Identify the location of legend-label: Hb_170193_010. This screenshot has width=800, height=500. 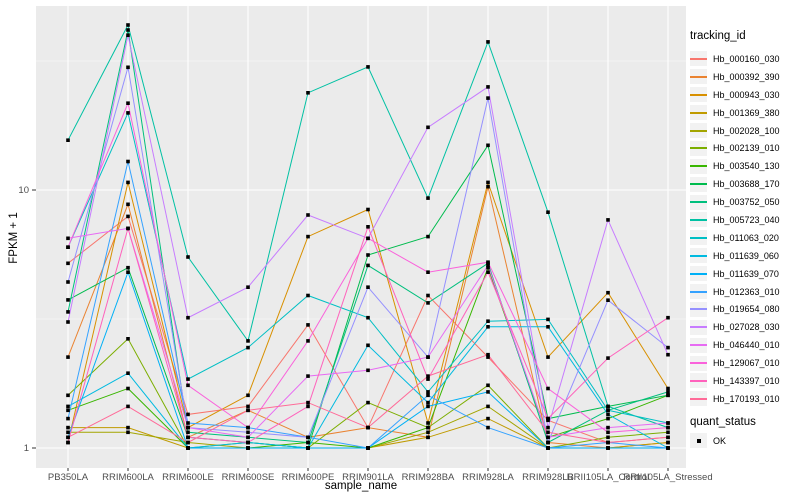
(746, 398).